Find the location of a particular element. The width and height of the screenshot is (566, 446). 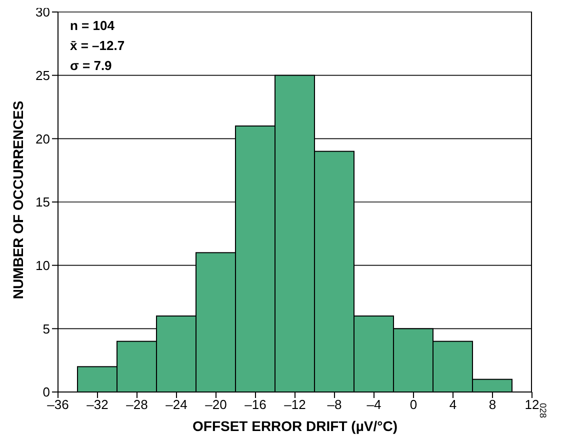

x-tick-label: –16 is located at coordinates (255, 404).